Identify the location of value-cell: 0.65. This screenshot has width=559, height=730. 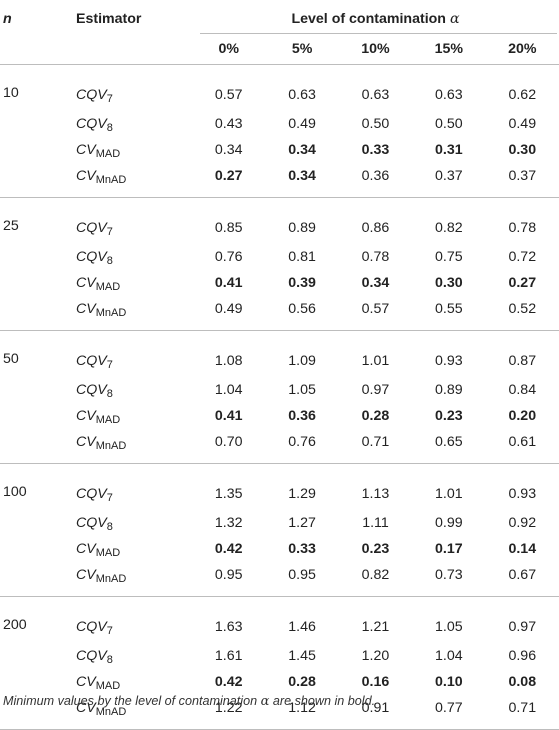
(449, 442).